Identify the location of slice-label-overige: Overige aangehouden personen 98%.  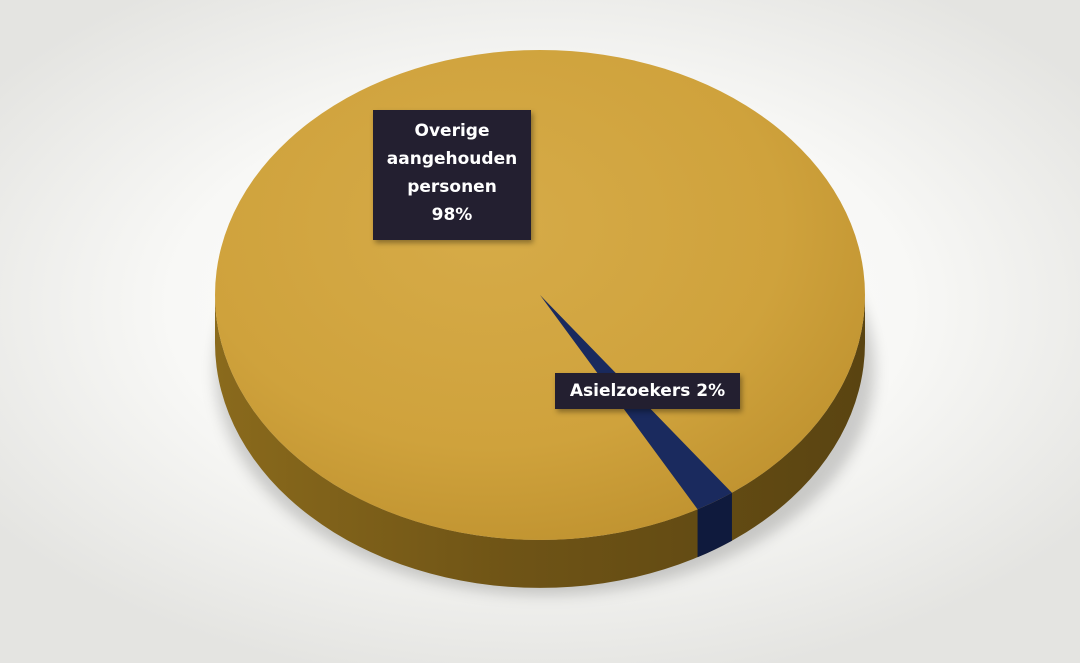
(452, 175).